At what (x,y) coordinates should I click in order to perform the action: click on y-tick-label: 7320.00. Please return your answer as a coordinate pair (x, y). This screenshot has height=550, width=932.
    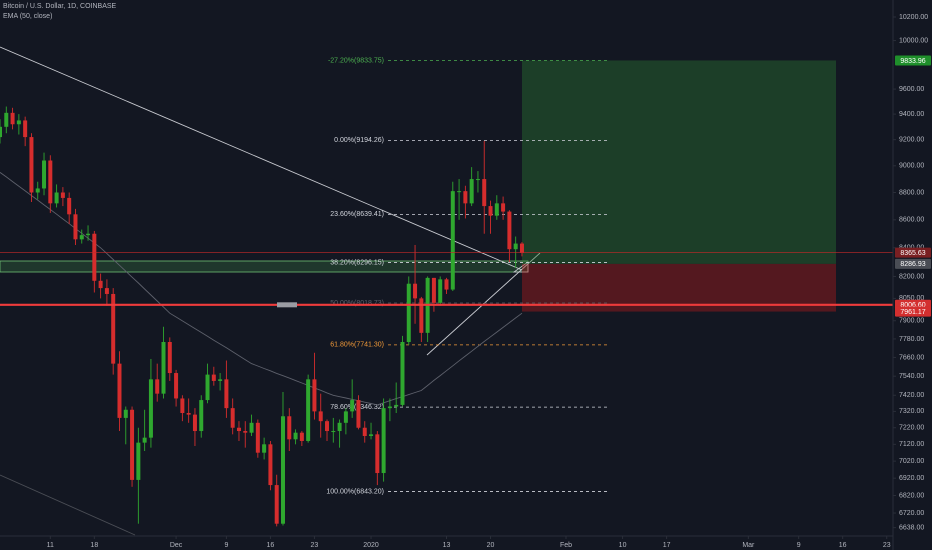
    Looking at the image, I should click on (911, 411).